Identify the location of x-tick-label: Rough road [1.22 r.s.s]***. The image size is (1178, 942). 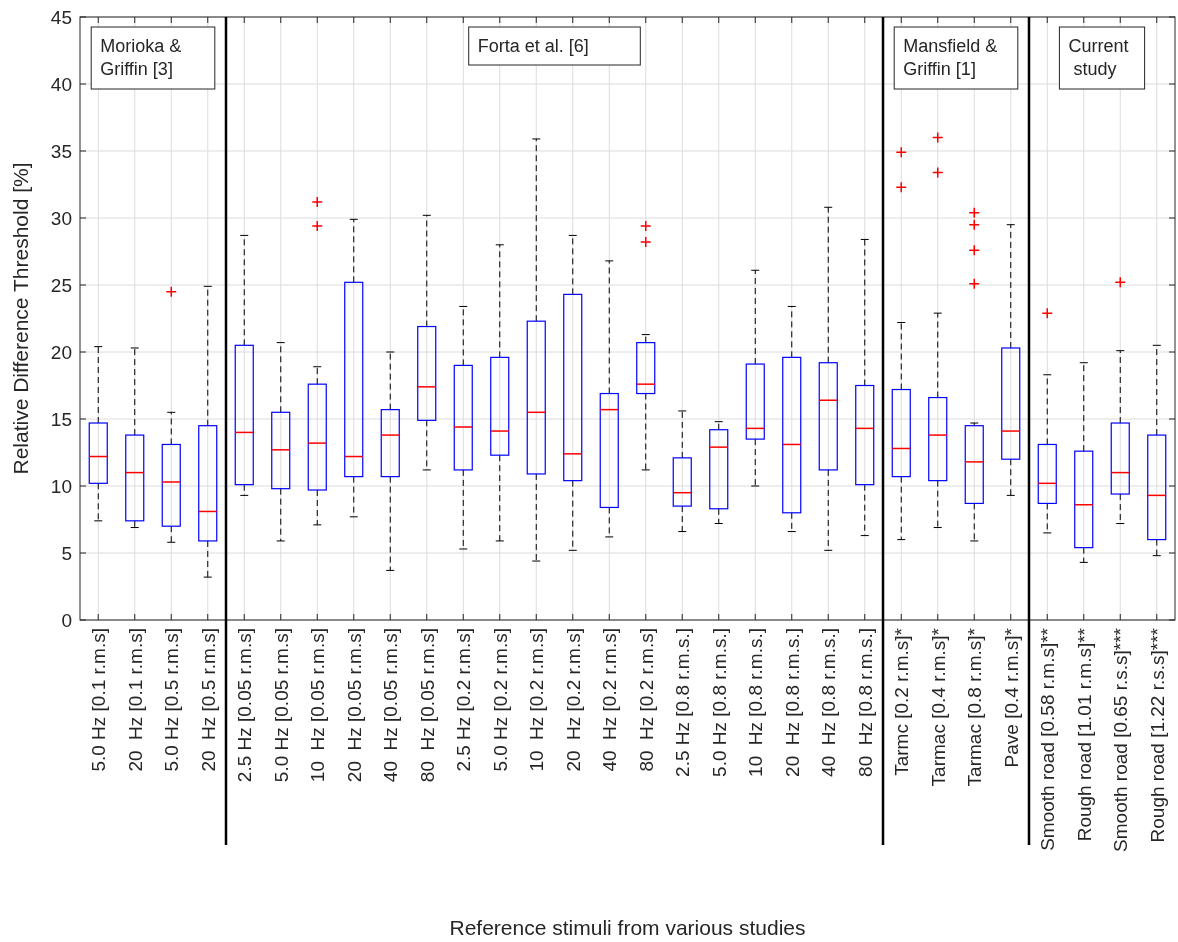
(1157, 735).